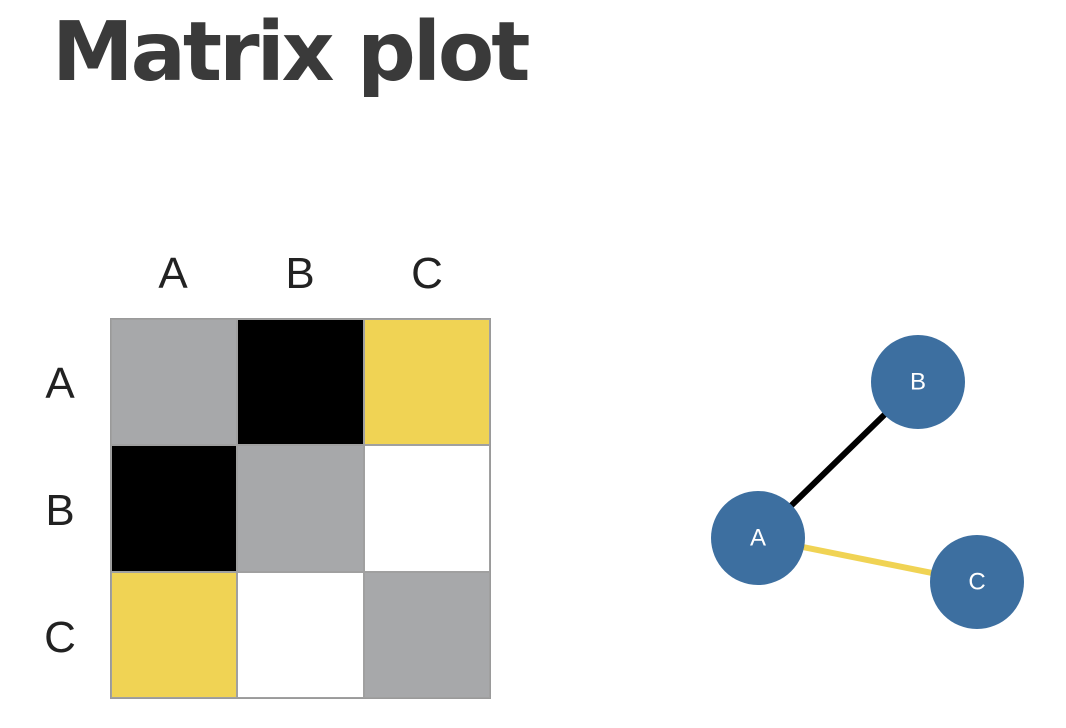 This screenshot has height=728, width=1066. I want to click on matrix-cell-b-c, so click(426, 508).